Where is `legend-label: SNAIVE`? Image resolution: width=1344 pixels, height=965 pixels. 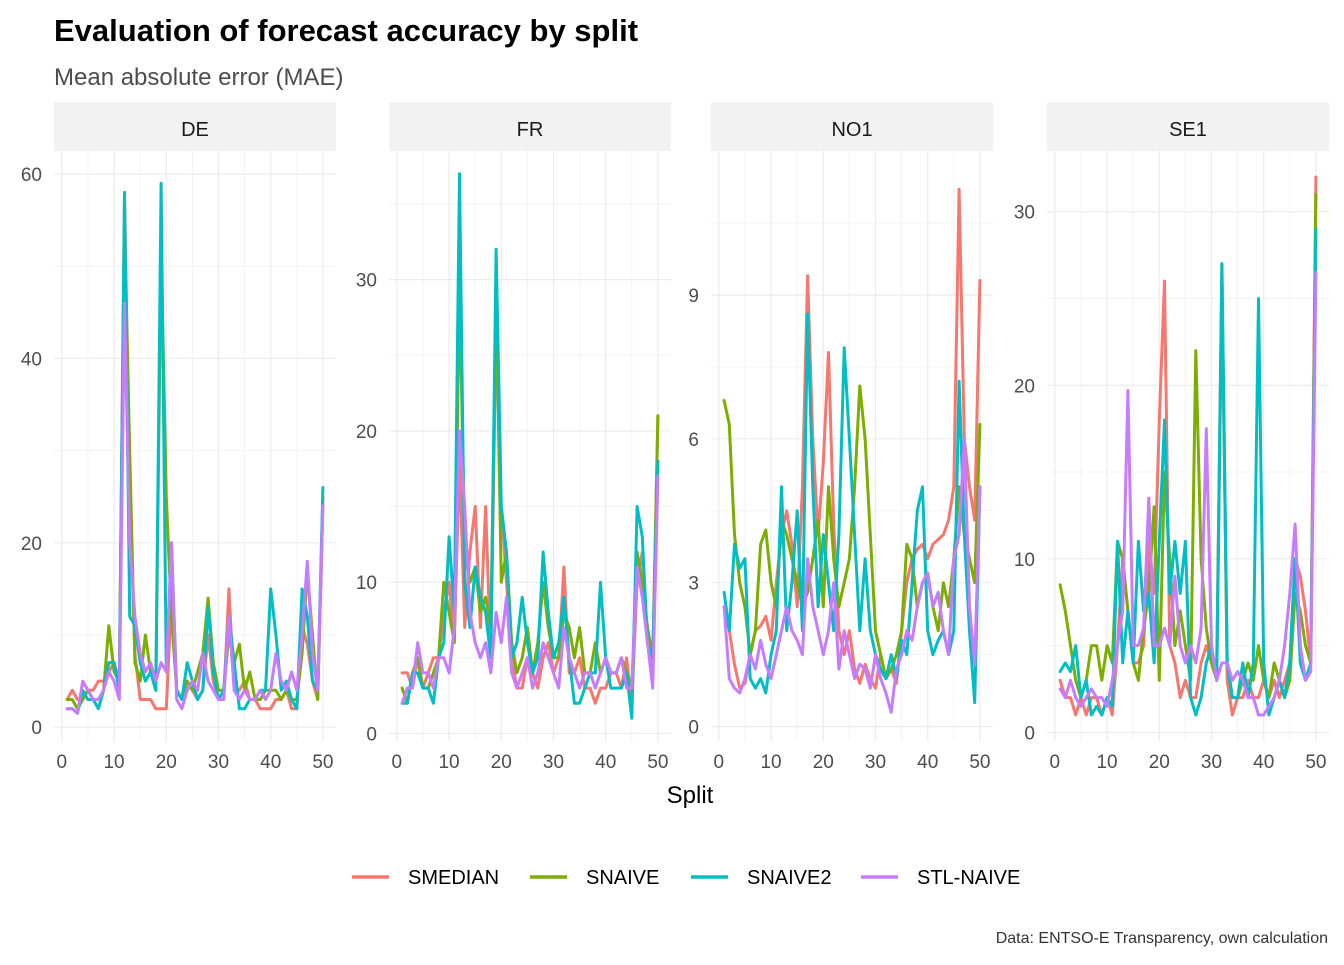 legend-label: SNAIVE is located at coordinates (622, 878).